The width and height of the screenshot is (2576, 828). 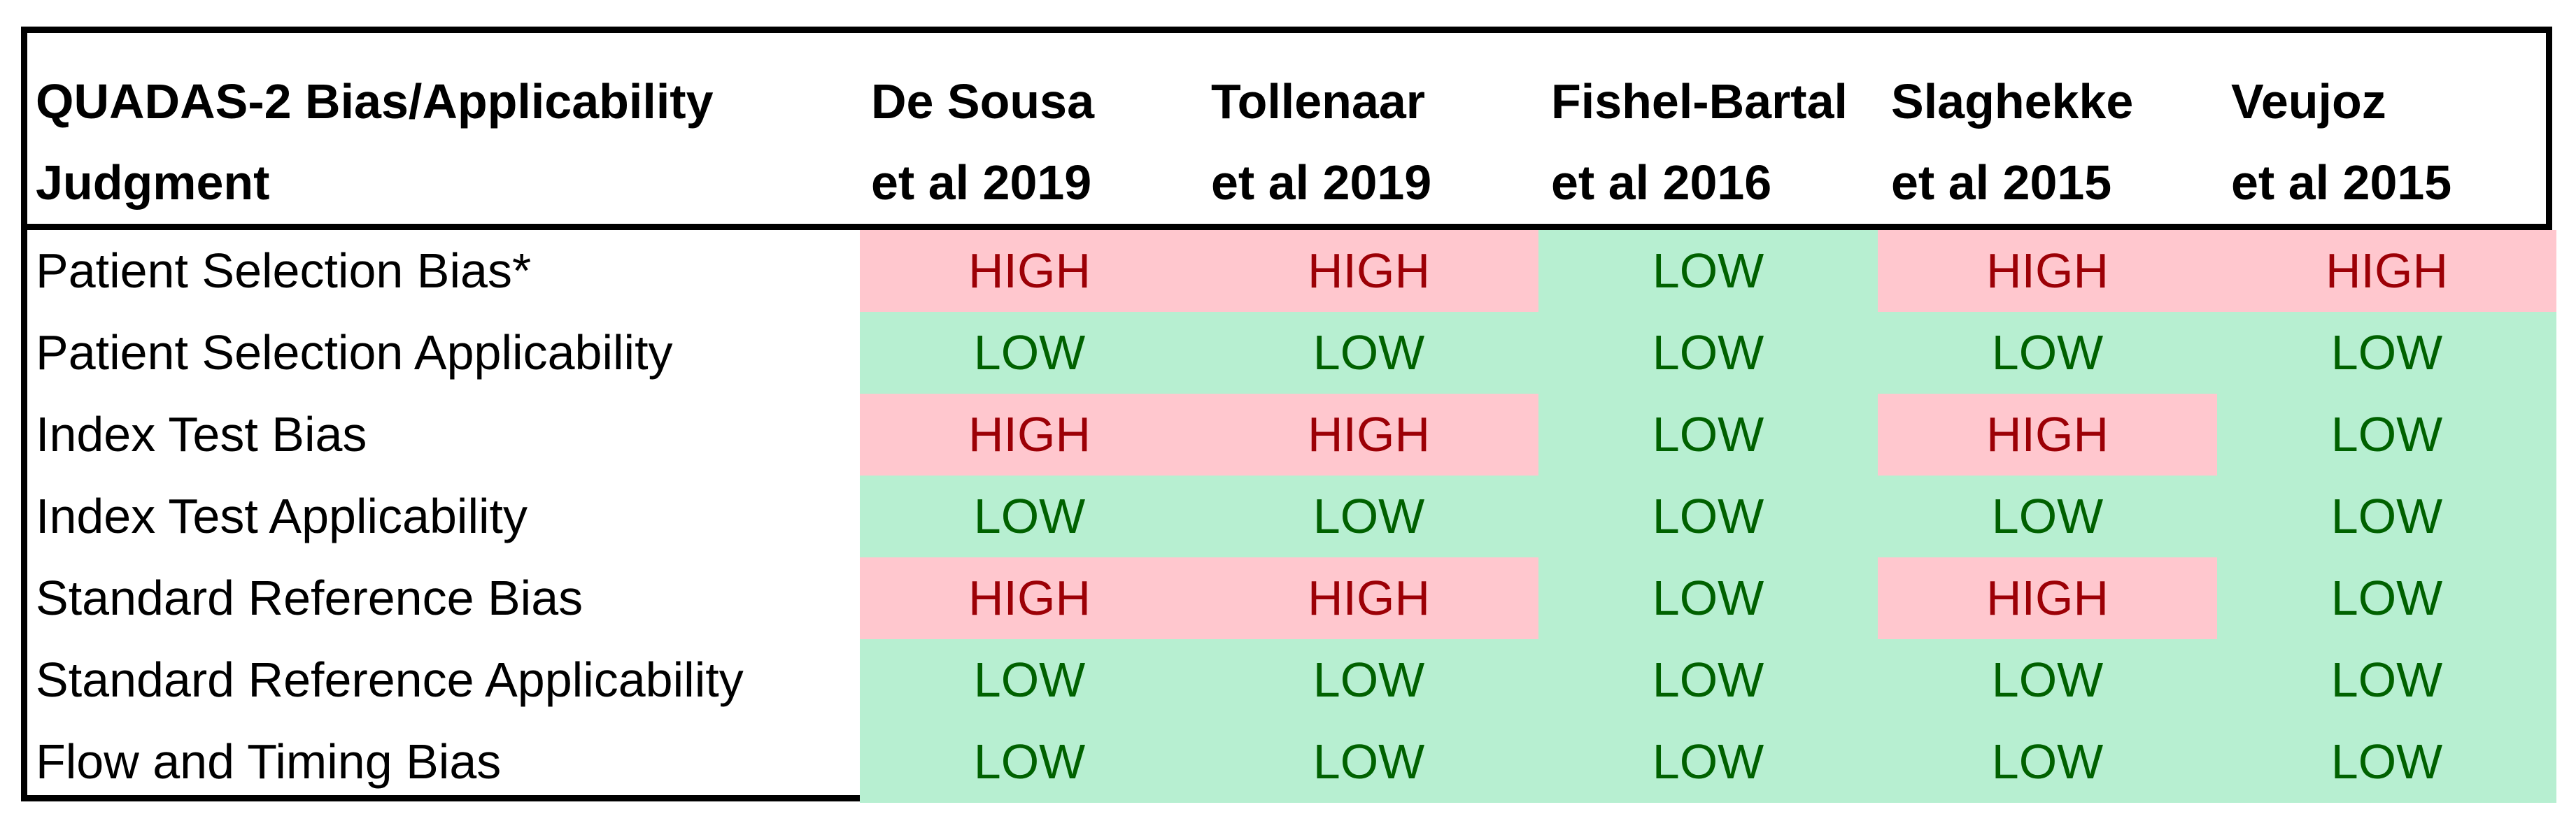 I want to click on header-study-5-name: Veujoz, so click(x=2308, y=101).